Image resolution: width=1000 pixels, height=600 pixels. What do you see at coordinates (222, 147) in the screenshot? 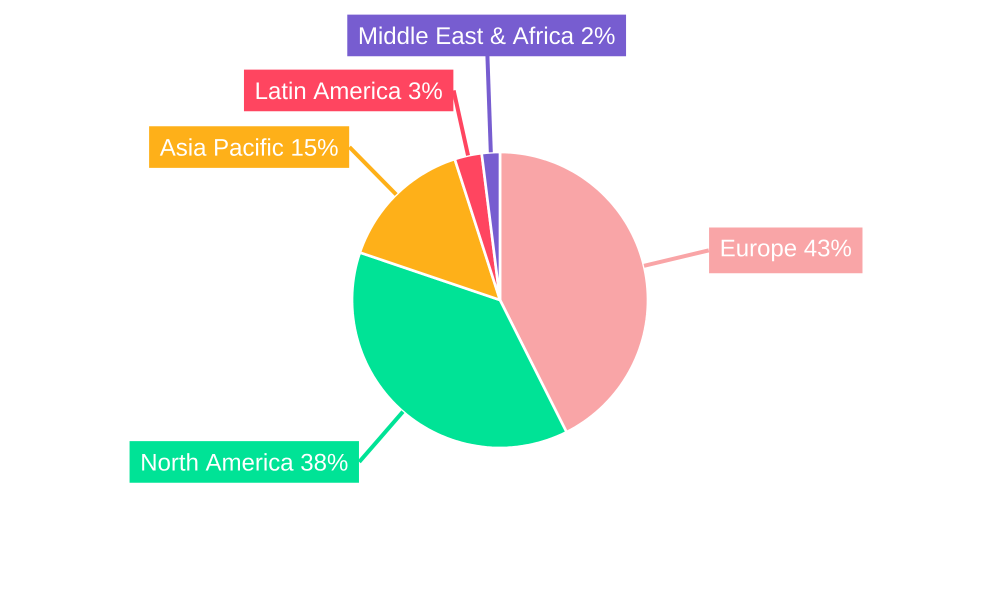
I see `slice-label: Asia Pacific` at bounding box center [222, 147].